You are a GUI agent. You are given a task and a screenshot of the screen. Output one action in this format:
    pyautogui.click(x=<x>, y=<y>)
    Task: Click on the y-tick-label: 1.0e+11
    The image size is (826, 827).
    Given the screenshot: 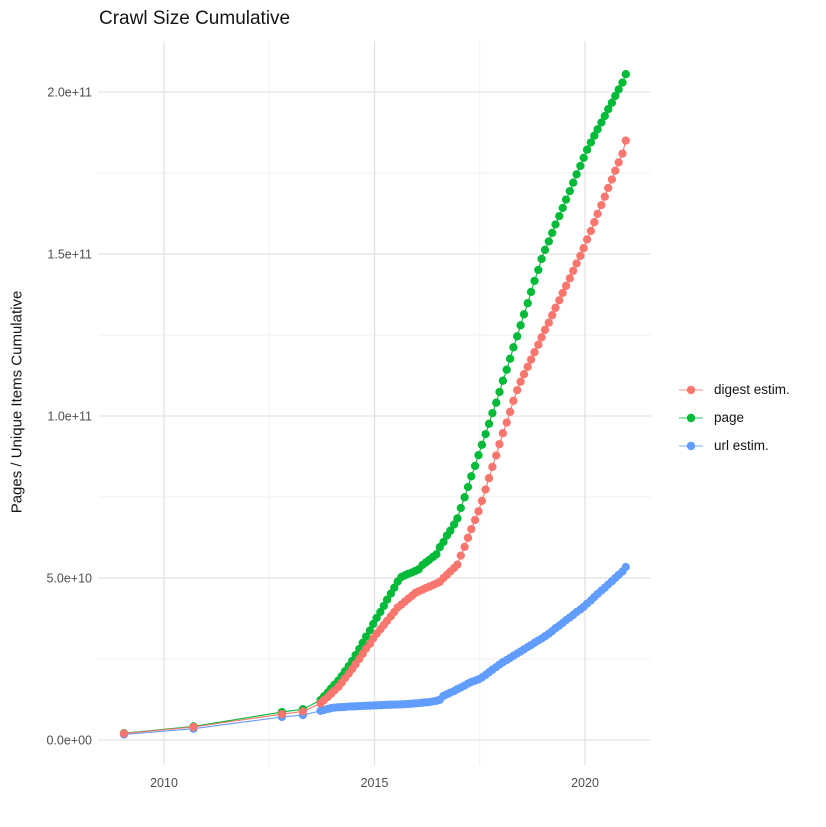 What is the action you would take?
    pyautogui.click(x=69, y=417)
    